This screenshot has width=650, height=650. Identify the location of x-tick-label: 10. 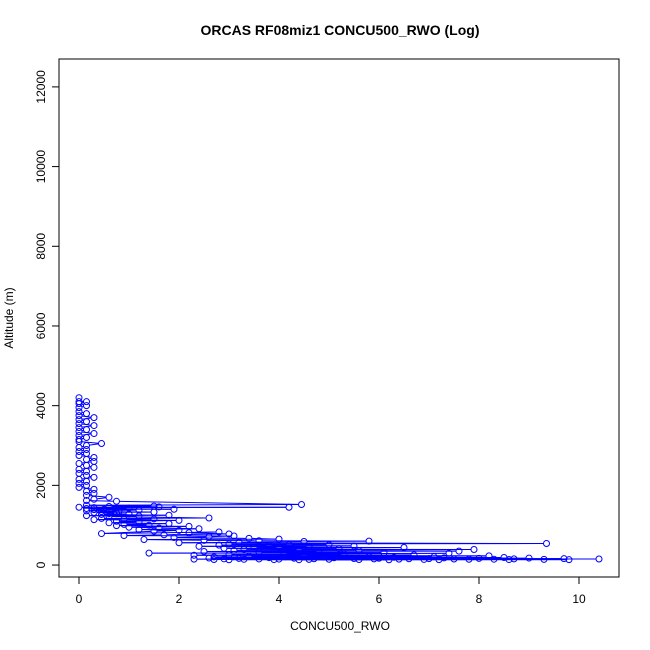
(579, 599).